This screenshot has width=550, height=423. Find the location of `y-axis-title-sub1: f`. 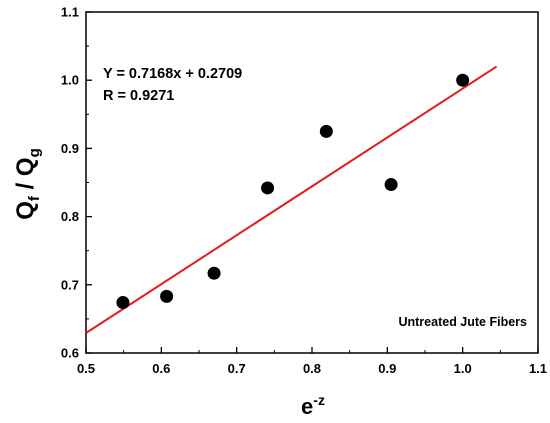

y-axis-title-sub1: f is located at coordinates (34, 198).